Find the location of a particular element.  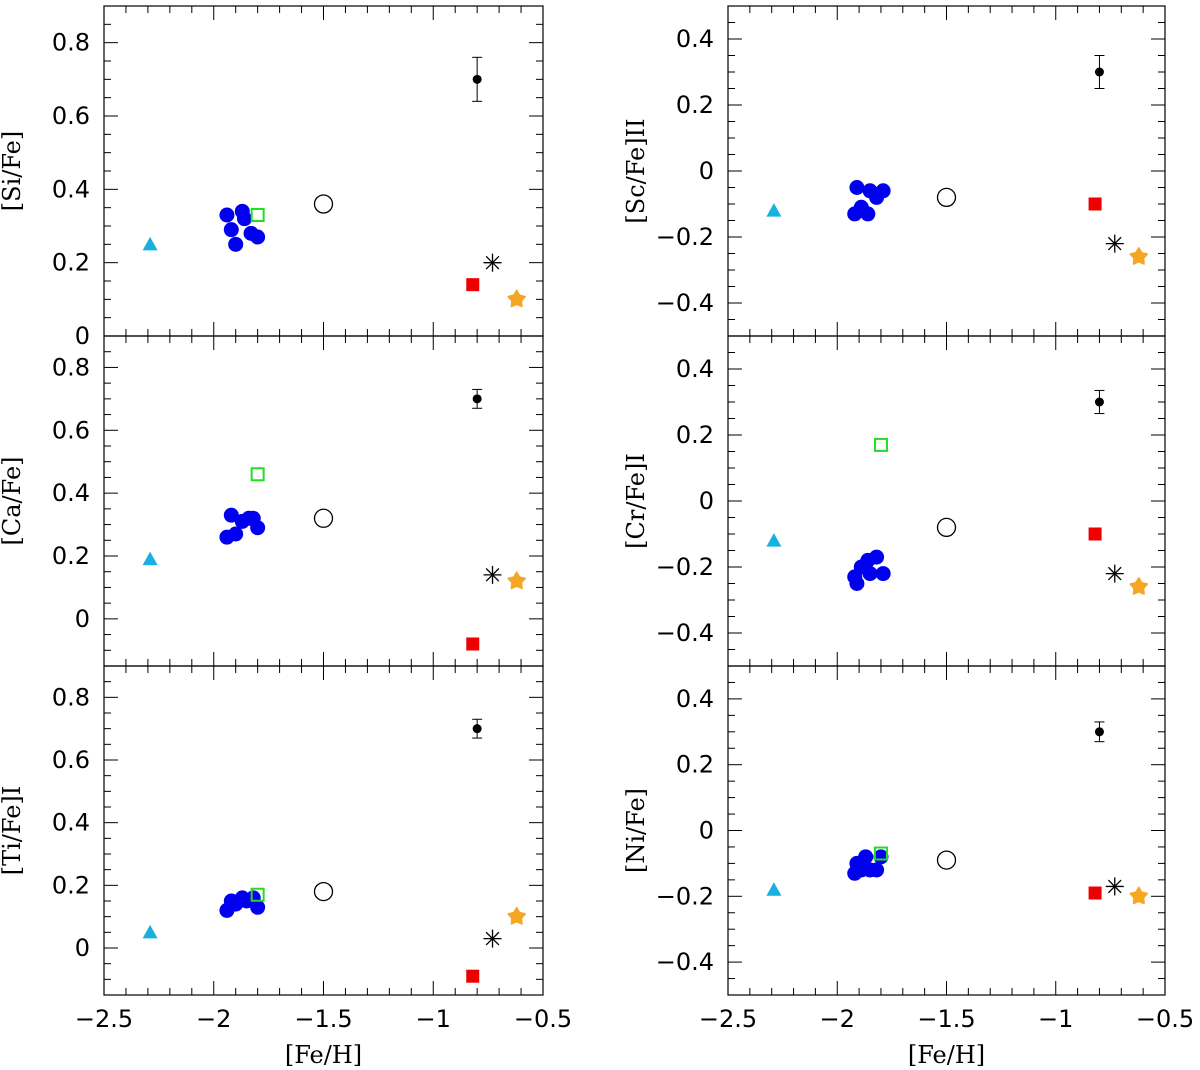

panel-top-right: −0.4 −0.2 0 0.2 0.4 [Sc/Fe]II is located at coordinates (894, 171).